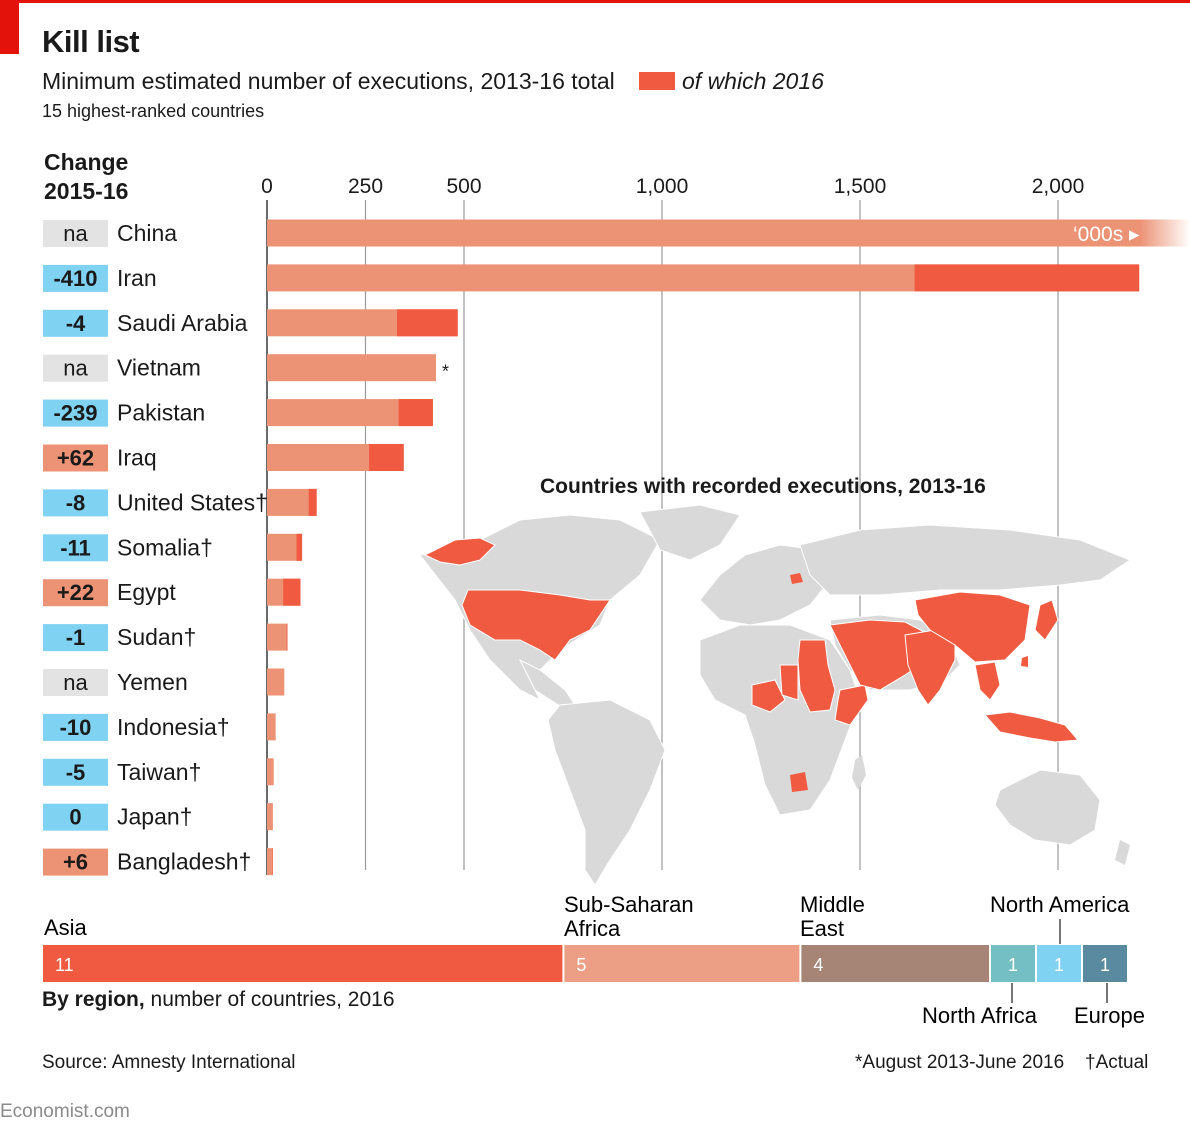 This screenshot has height=1134, width=1190. I want to click on x-tick-labels: 0 250 500 1,000 1,500 2,000, so click(672, 186).